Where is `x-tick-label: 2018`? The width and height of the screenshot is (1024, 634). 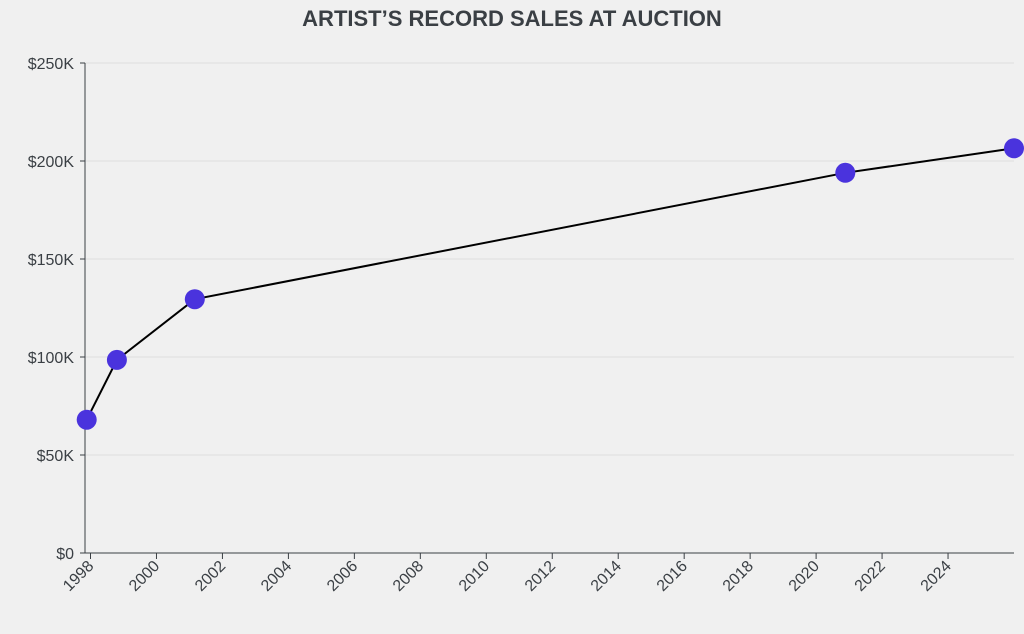
x-tick-label: 2018 is located at coordinates (738, 576).